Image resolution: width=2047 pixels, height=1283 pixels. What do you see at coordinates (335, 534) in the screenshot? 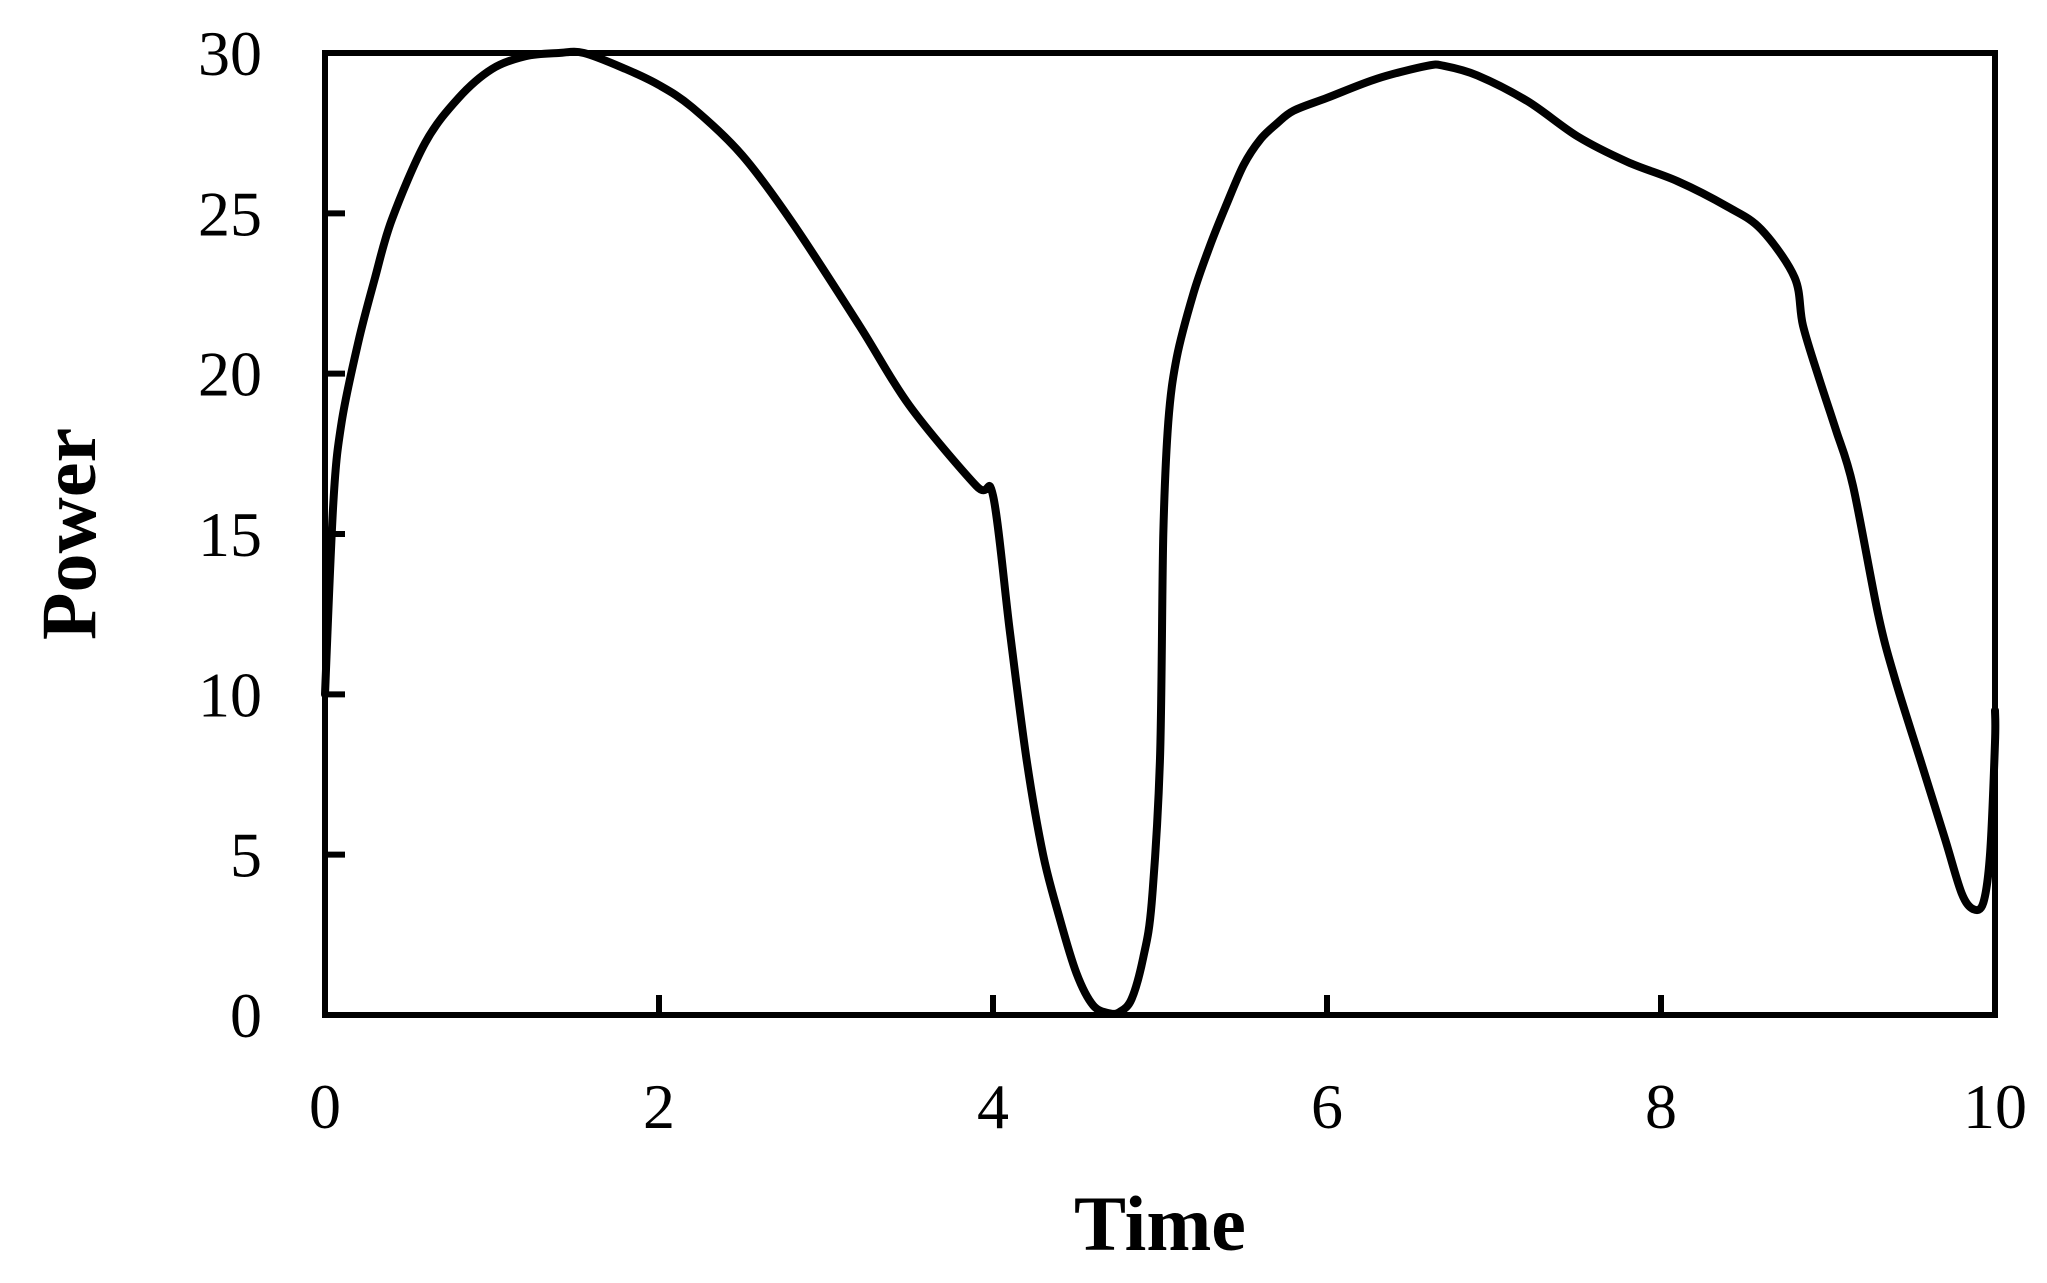
I see `y-axis-ticks` at bounding box center [335, 534].